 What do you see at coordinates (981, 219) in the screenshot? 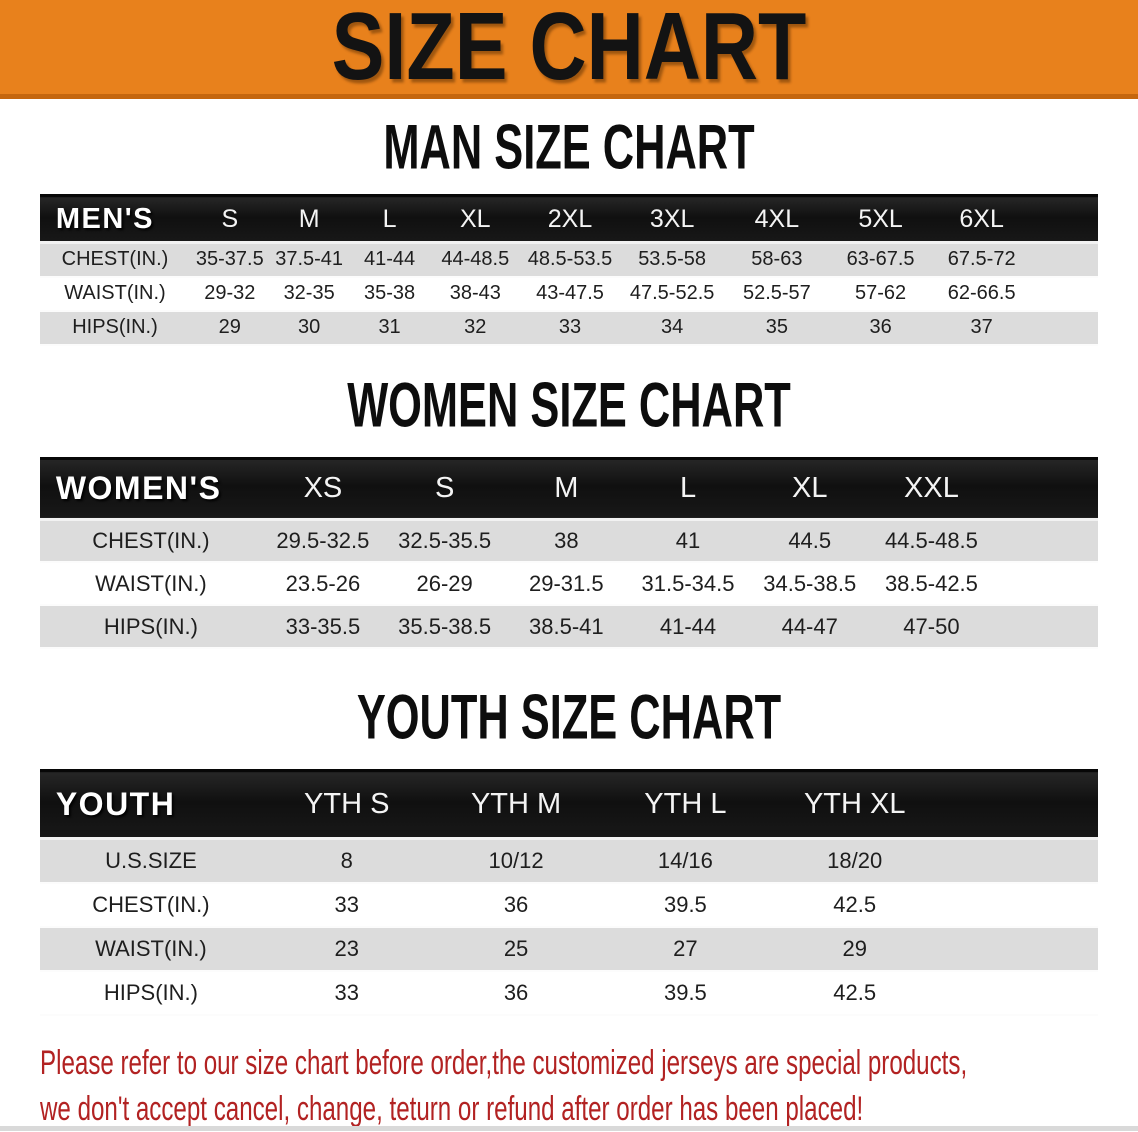
I see `size-column-header: 6XL` at bounding box center [981, 219].